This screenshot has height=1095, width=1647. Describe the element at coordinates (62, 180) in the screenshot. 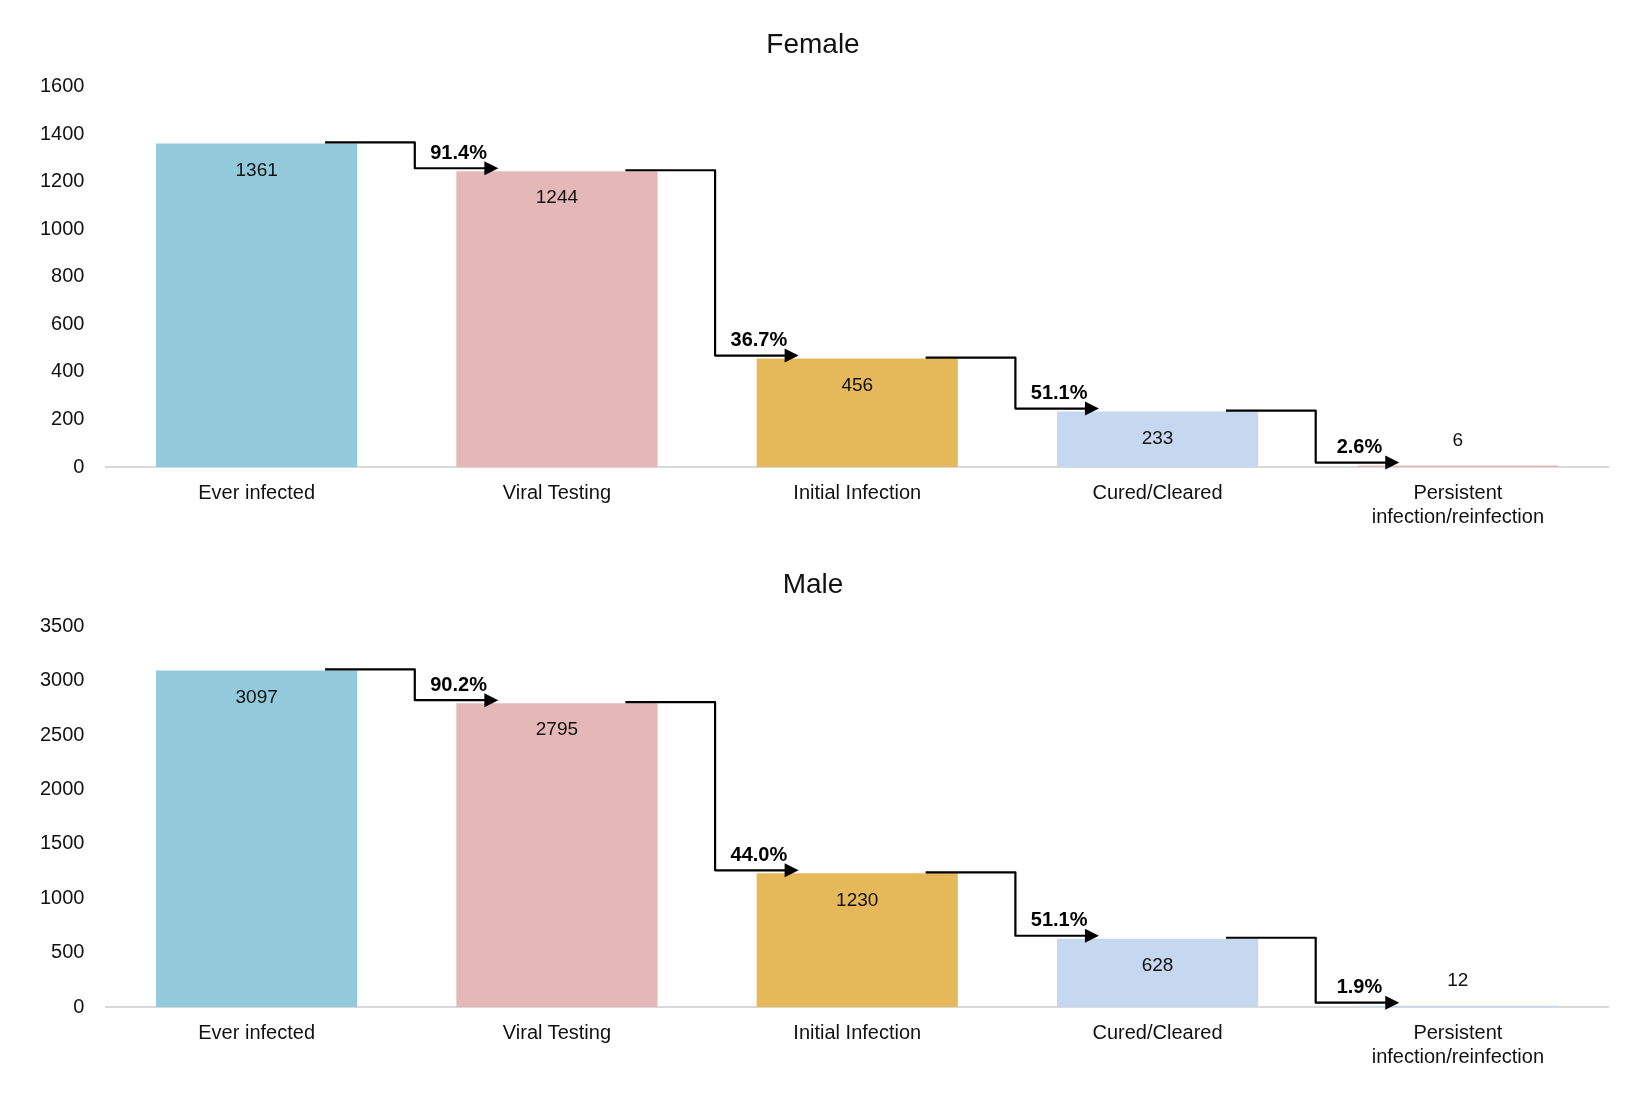

I see `y-tick-label: 1200` at that location.